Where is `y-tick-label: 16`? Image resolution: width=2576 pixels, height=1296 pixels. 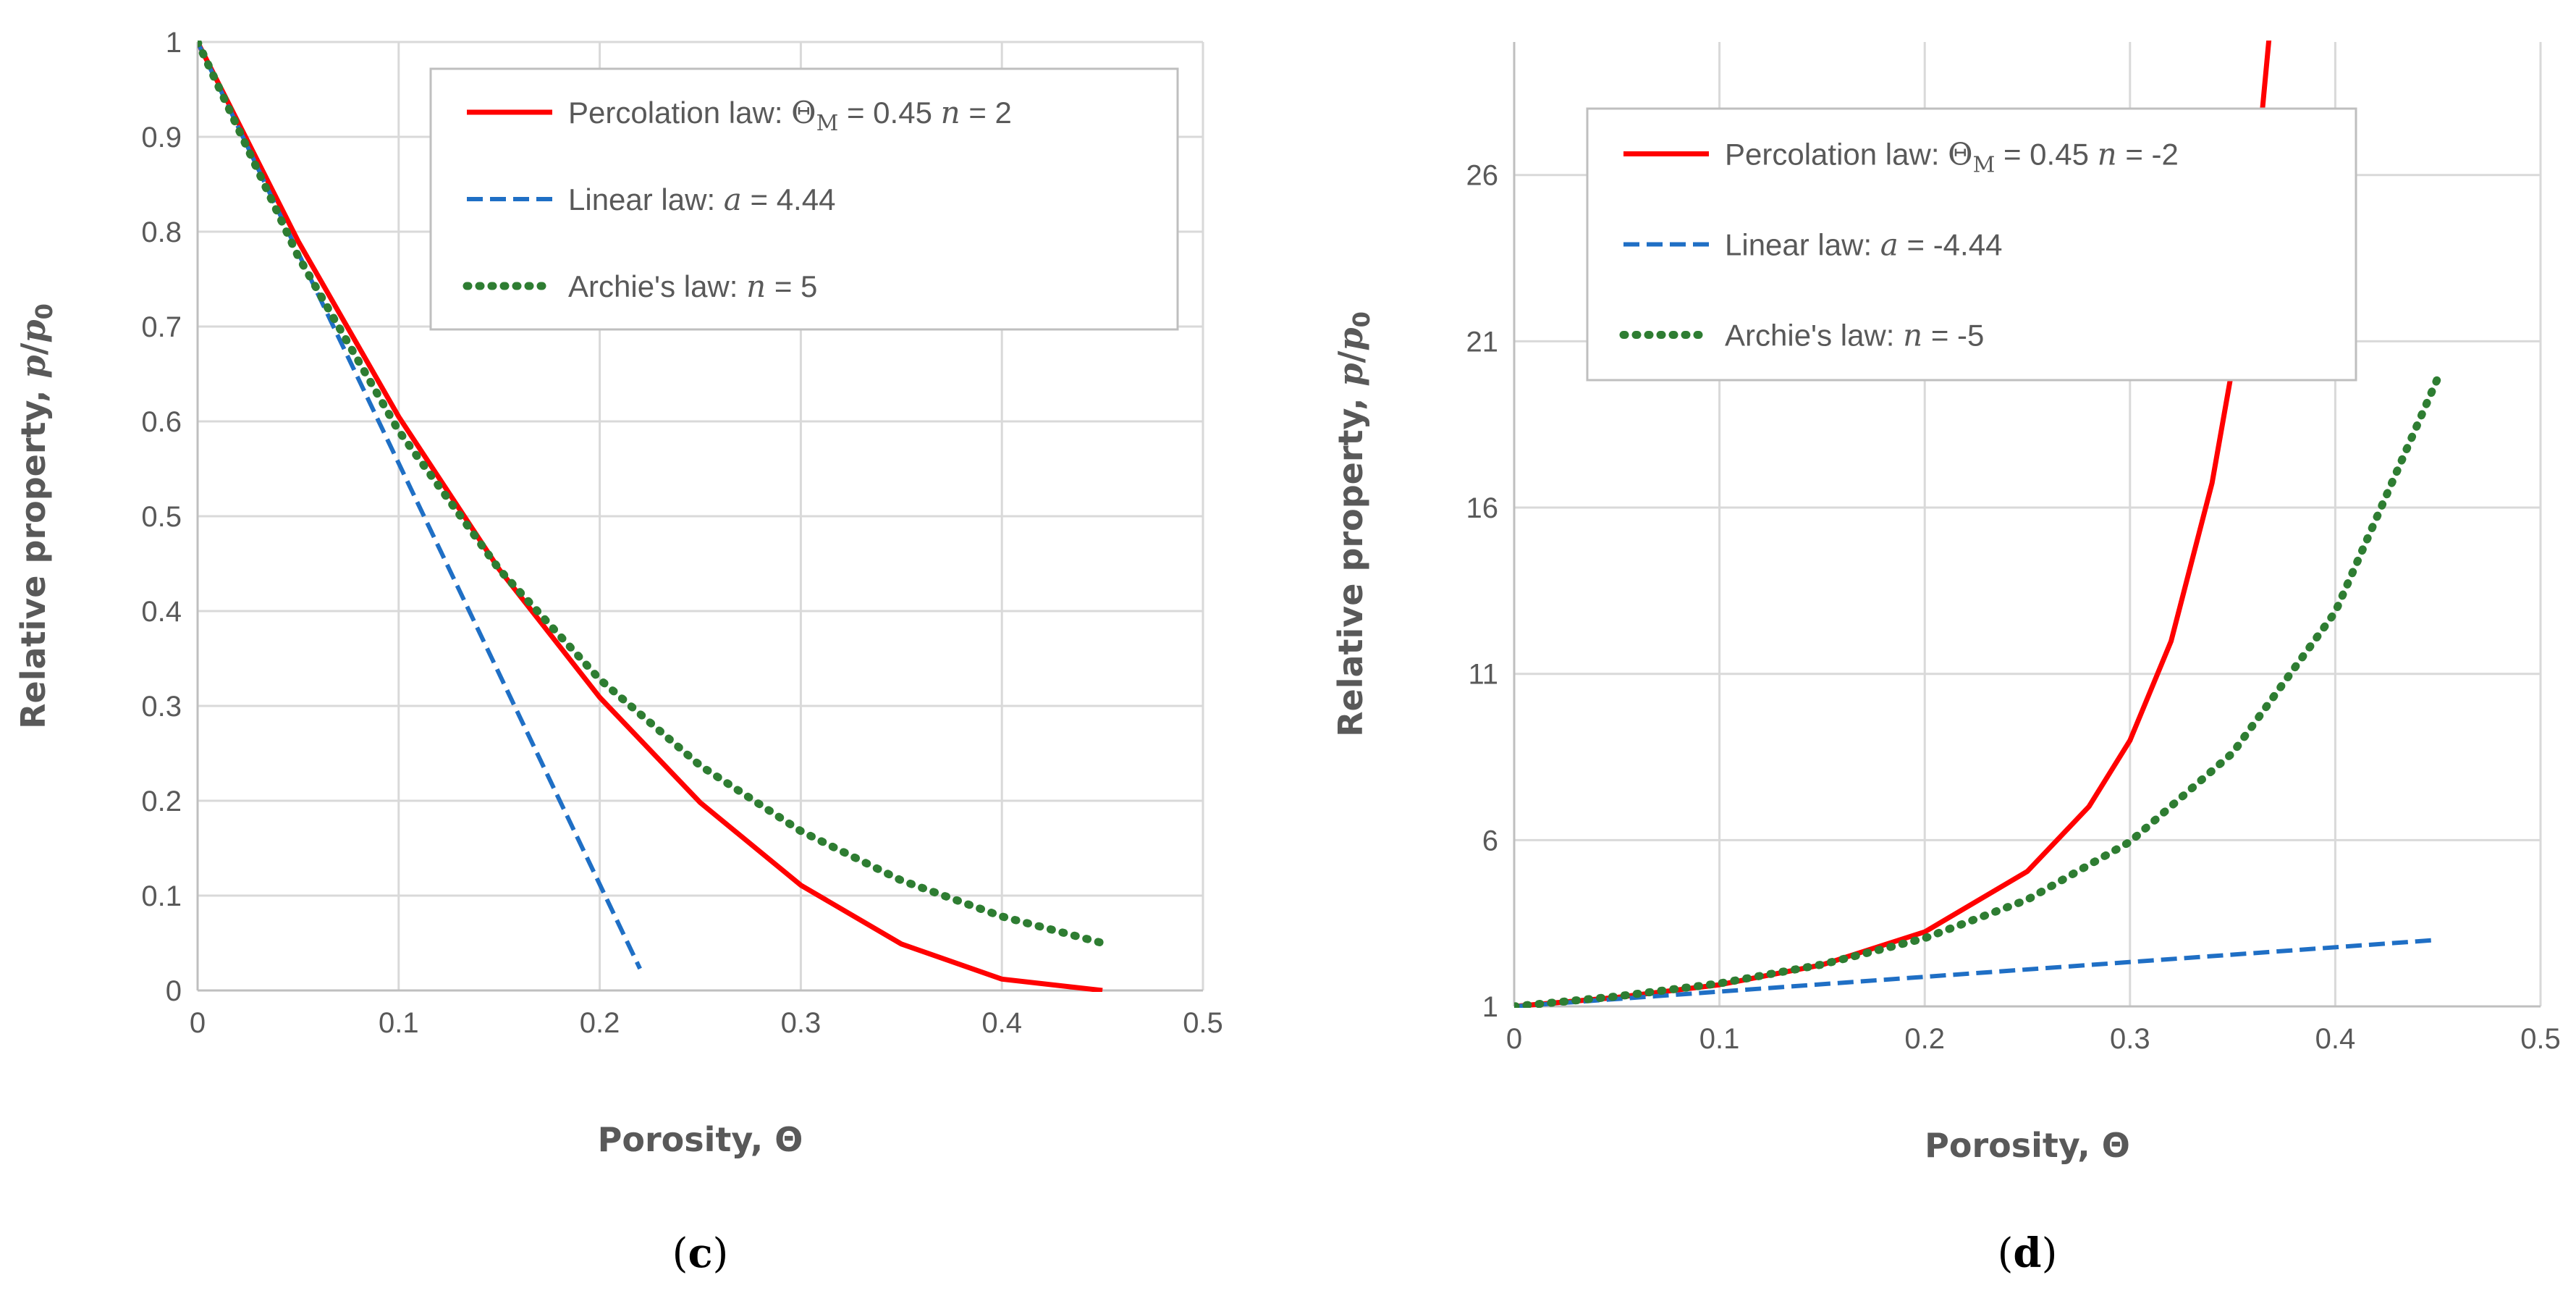
y-tick-label: 16 is located at coordinates (1483, 508).